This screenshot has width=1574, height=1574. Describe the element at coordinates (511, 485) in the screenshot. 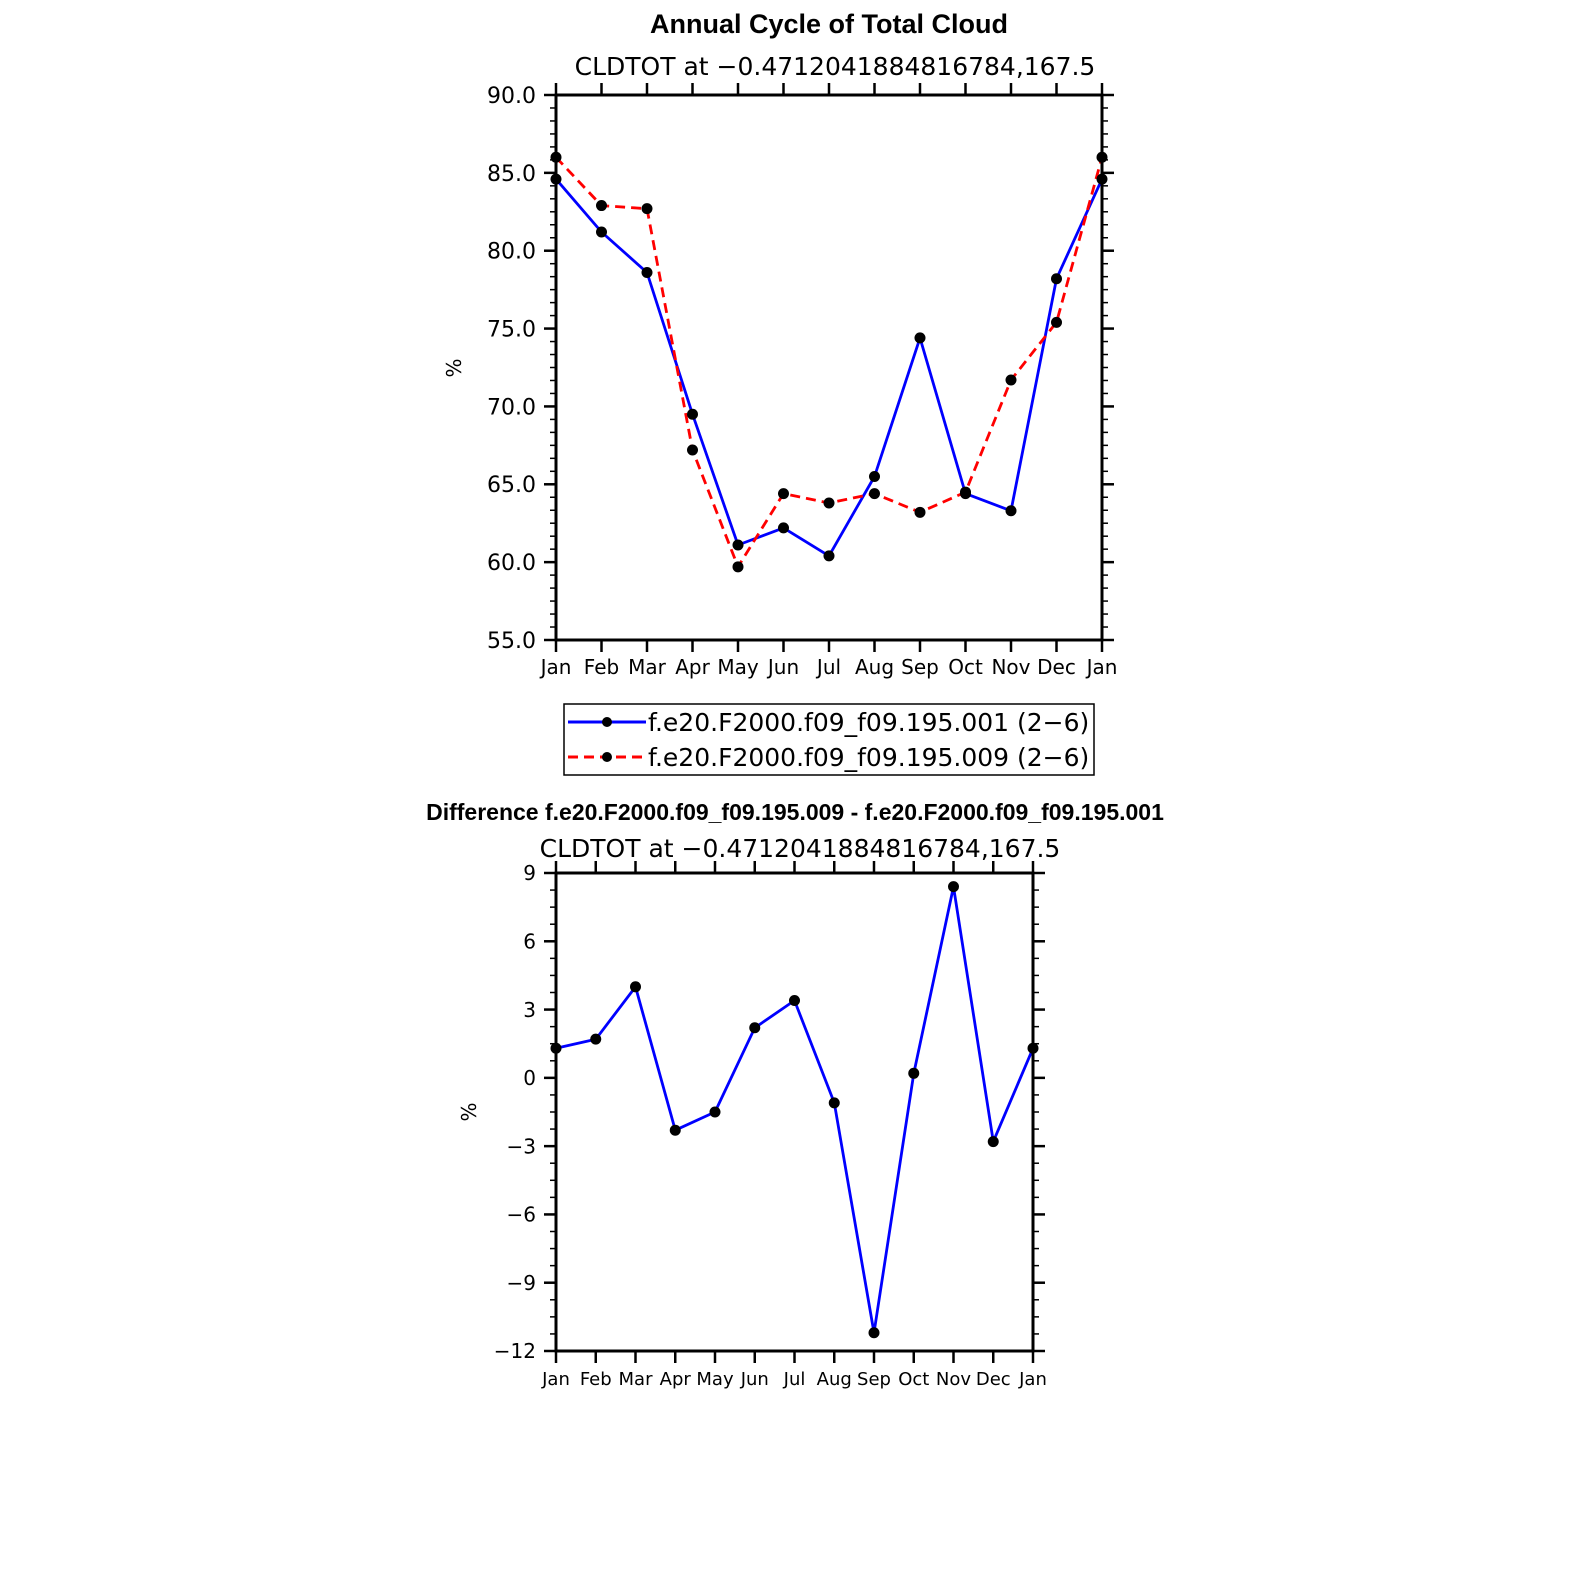

I see `y-tick-label: 65.0` at that location.